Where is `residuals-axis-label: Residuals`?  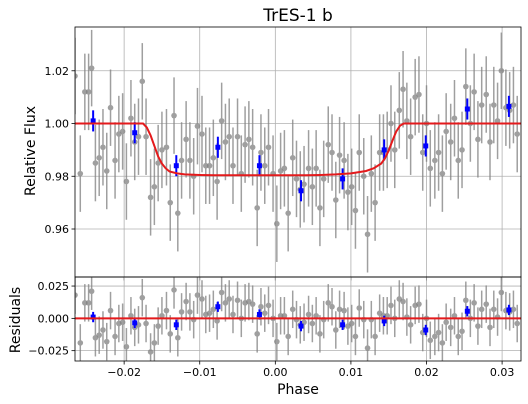 residuals-axis-label: Residuals is located at coordinates (16, 320).